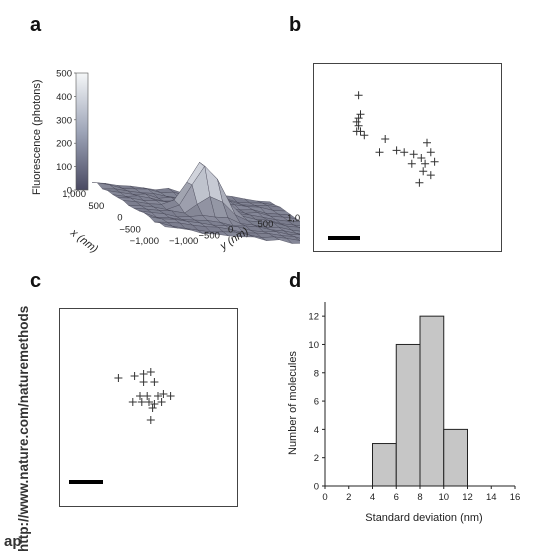 The width and height of the screenshot is (553, 553). I want to click on journal-url: http://www.nature.com/naturemethods, so click(23, 428).